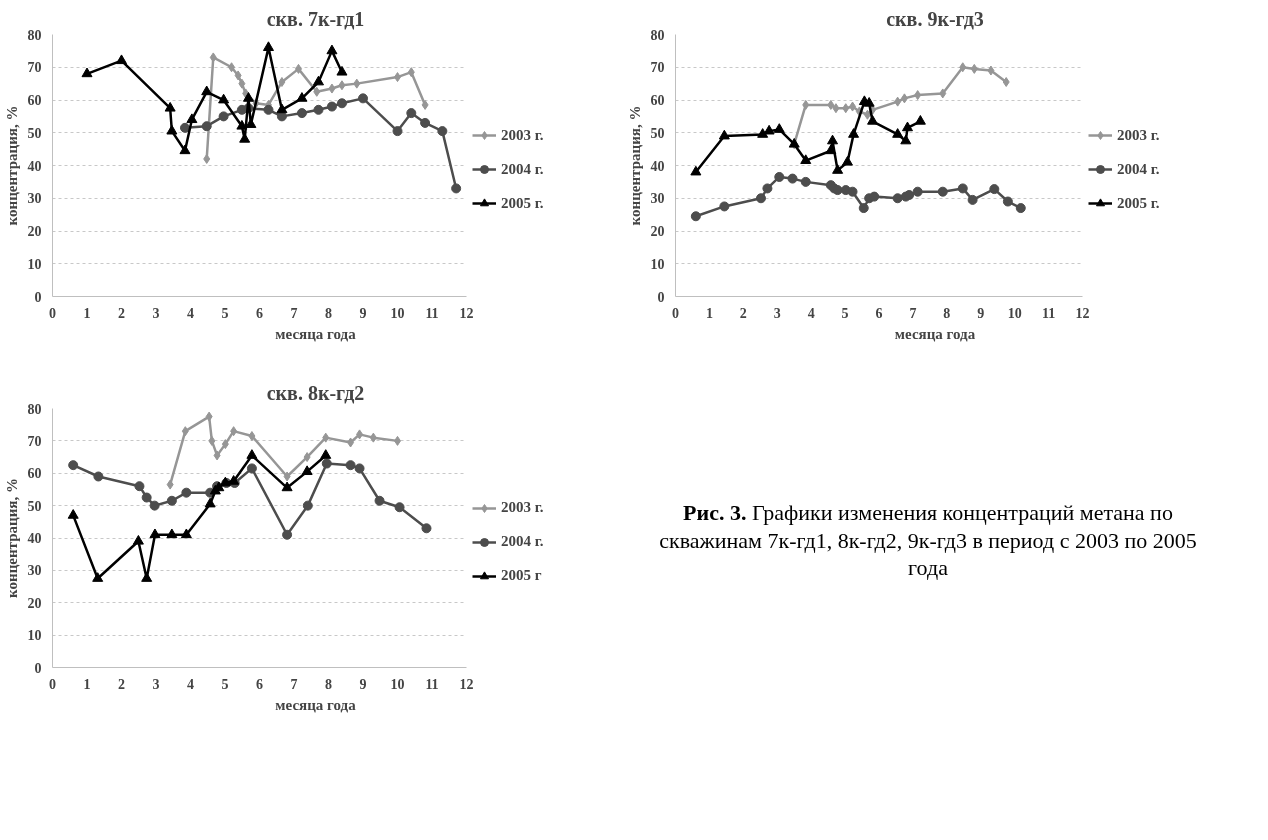  What do you see at coordinates (521, 575) in the screenshot?
I see `legend-label: 2005 г` at bounding box center [521, 575].